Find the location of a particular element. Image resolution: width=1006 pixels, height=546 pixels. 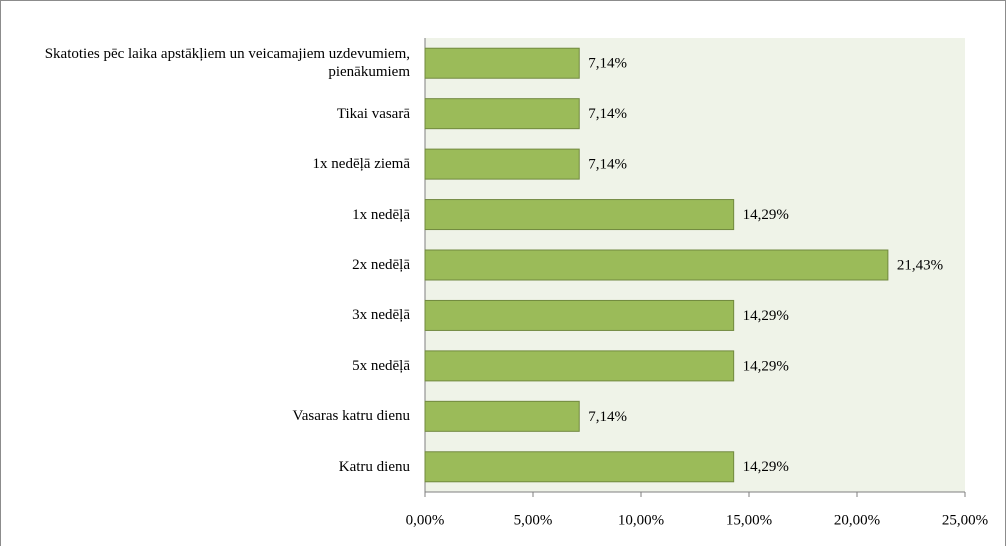

value-label: 21,43% is located at coordinates (920, 265).